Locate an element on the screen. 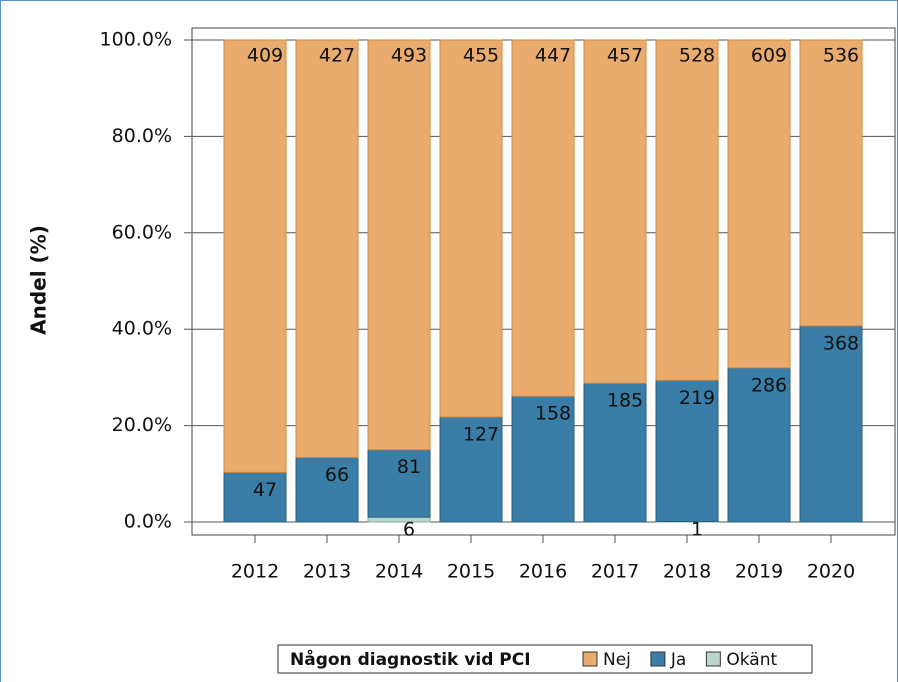  y-tick-label: 40.0% is located at coordinates (142, 329).